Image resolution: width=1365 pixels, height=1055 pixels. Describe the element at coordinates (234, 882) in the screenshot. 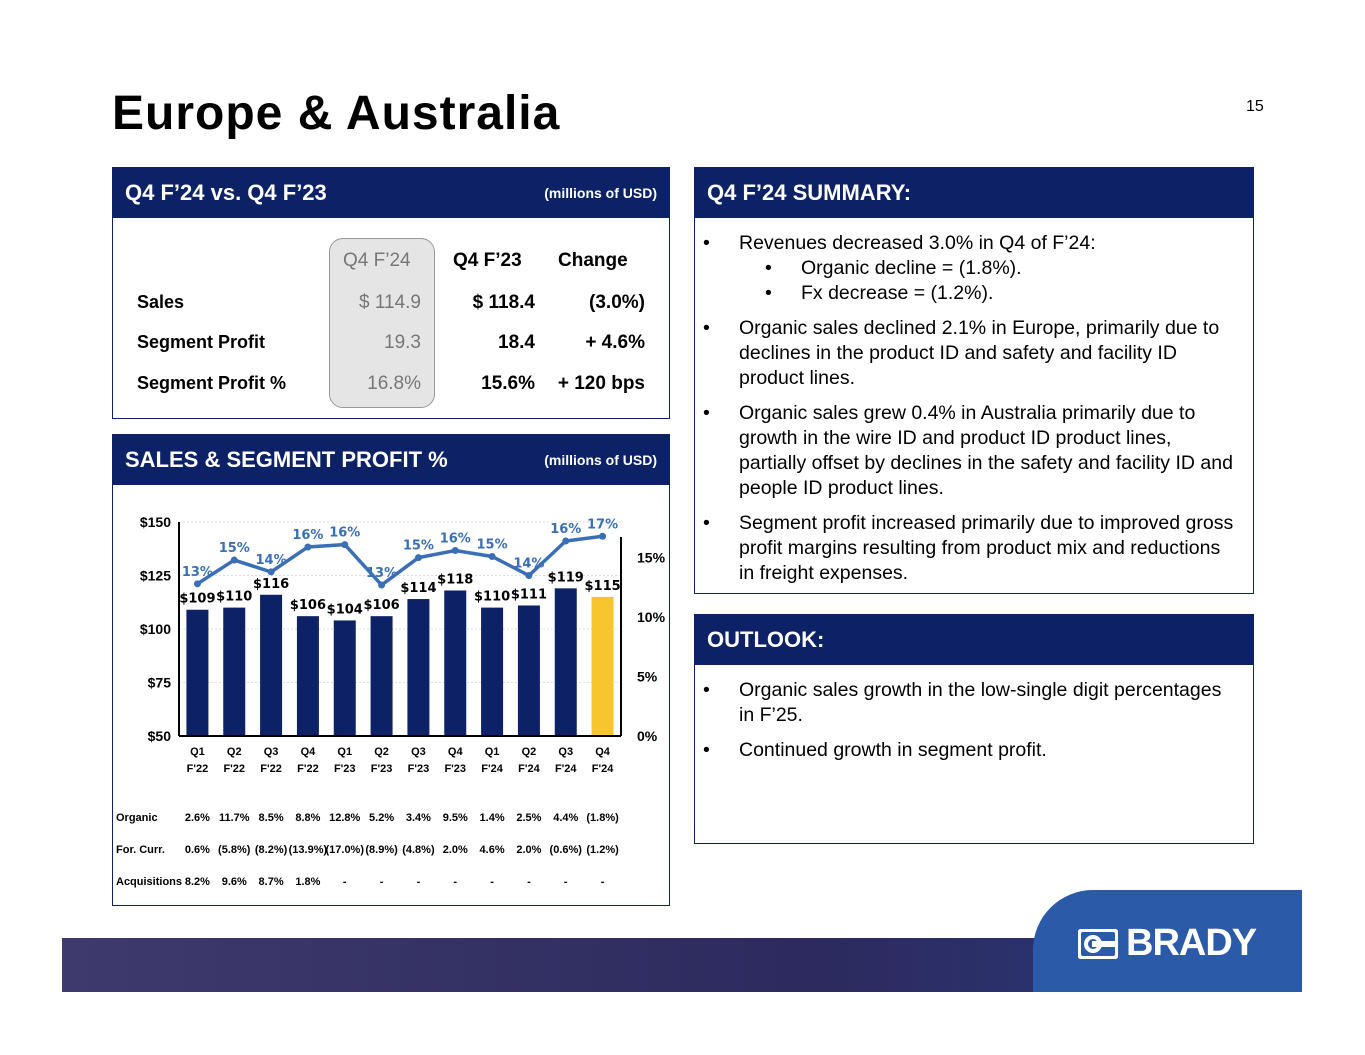

I see `growth-cell: 9.6%` at that location.